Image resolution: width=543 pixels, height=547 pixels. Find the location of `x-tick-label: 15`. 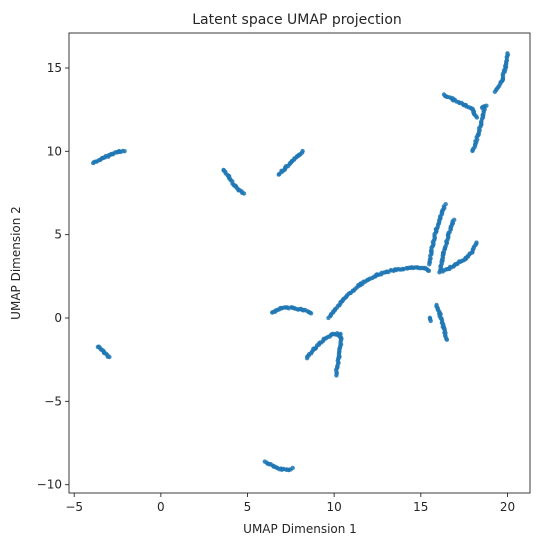

x-tick-label: 15 is located at coordinates (420, 507).